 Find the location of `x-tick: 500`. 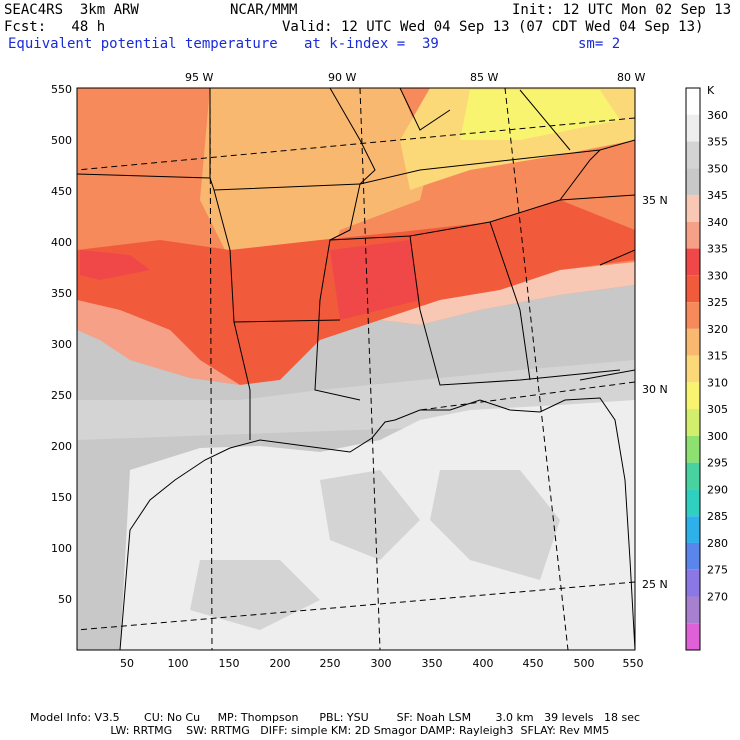

x-tick: 500 is located at coordinates (584, 663).